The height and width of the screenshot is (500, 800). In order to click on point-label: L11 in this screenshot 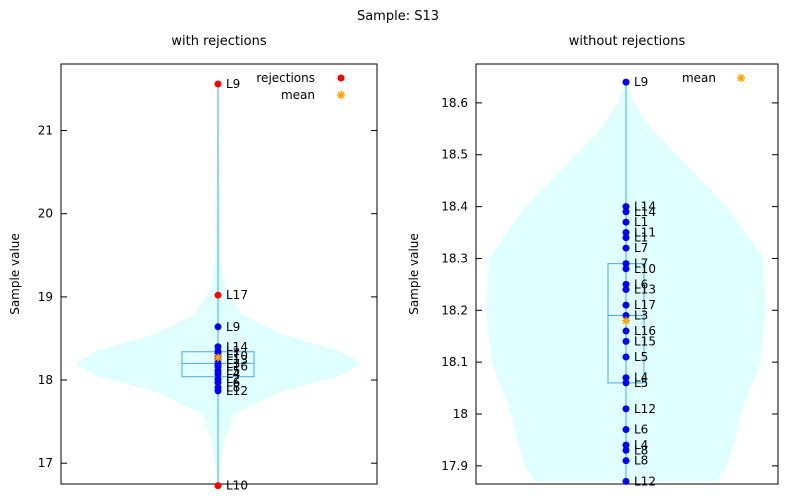, I will do `click(645, 233)`.